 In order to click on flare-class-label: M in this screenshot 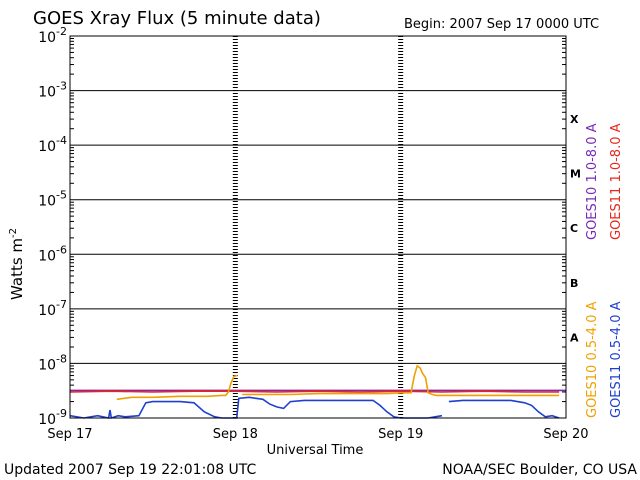, I will do `click(575, 174)`.